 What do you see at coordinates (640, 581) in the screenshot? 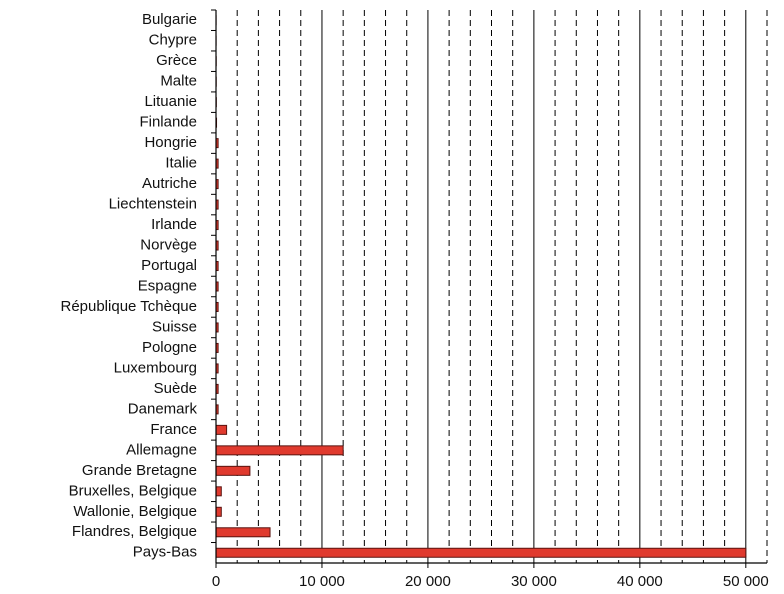
I see `x-tick-label: 40 000` at bounding box center [640, 581].